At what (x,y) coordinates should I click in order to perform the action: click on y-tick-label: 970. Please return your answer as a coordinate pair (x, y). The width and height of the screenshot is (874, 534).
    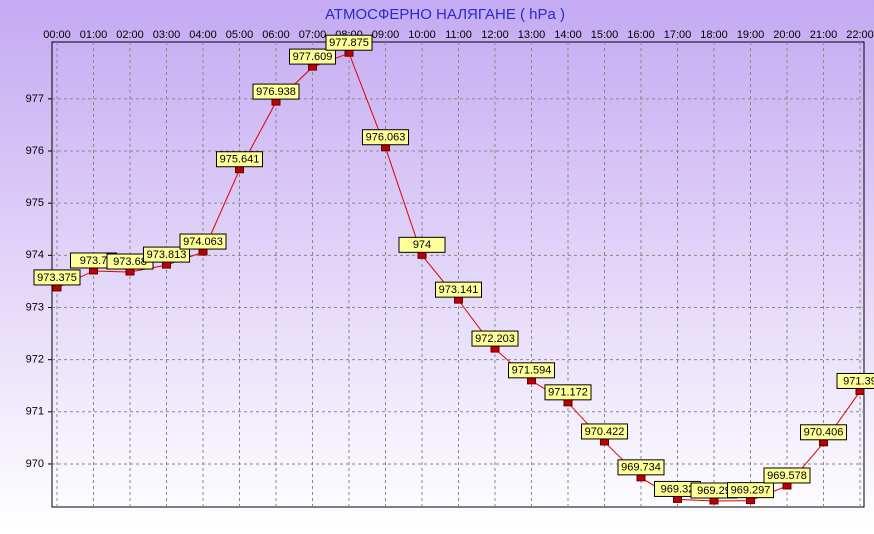
    Looking at the image, I should click on (35, 464).